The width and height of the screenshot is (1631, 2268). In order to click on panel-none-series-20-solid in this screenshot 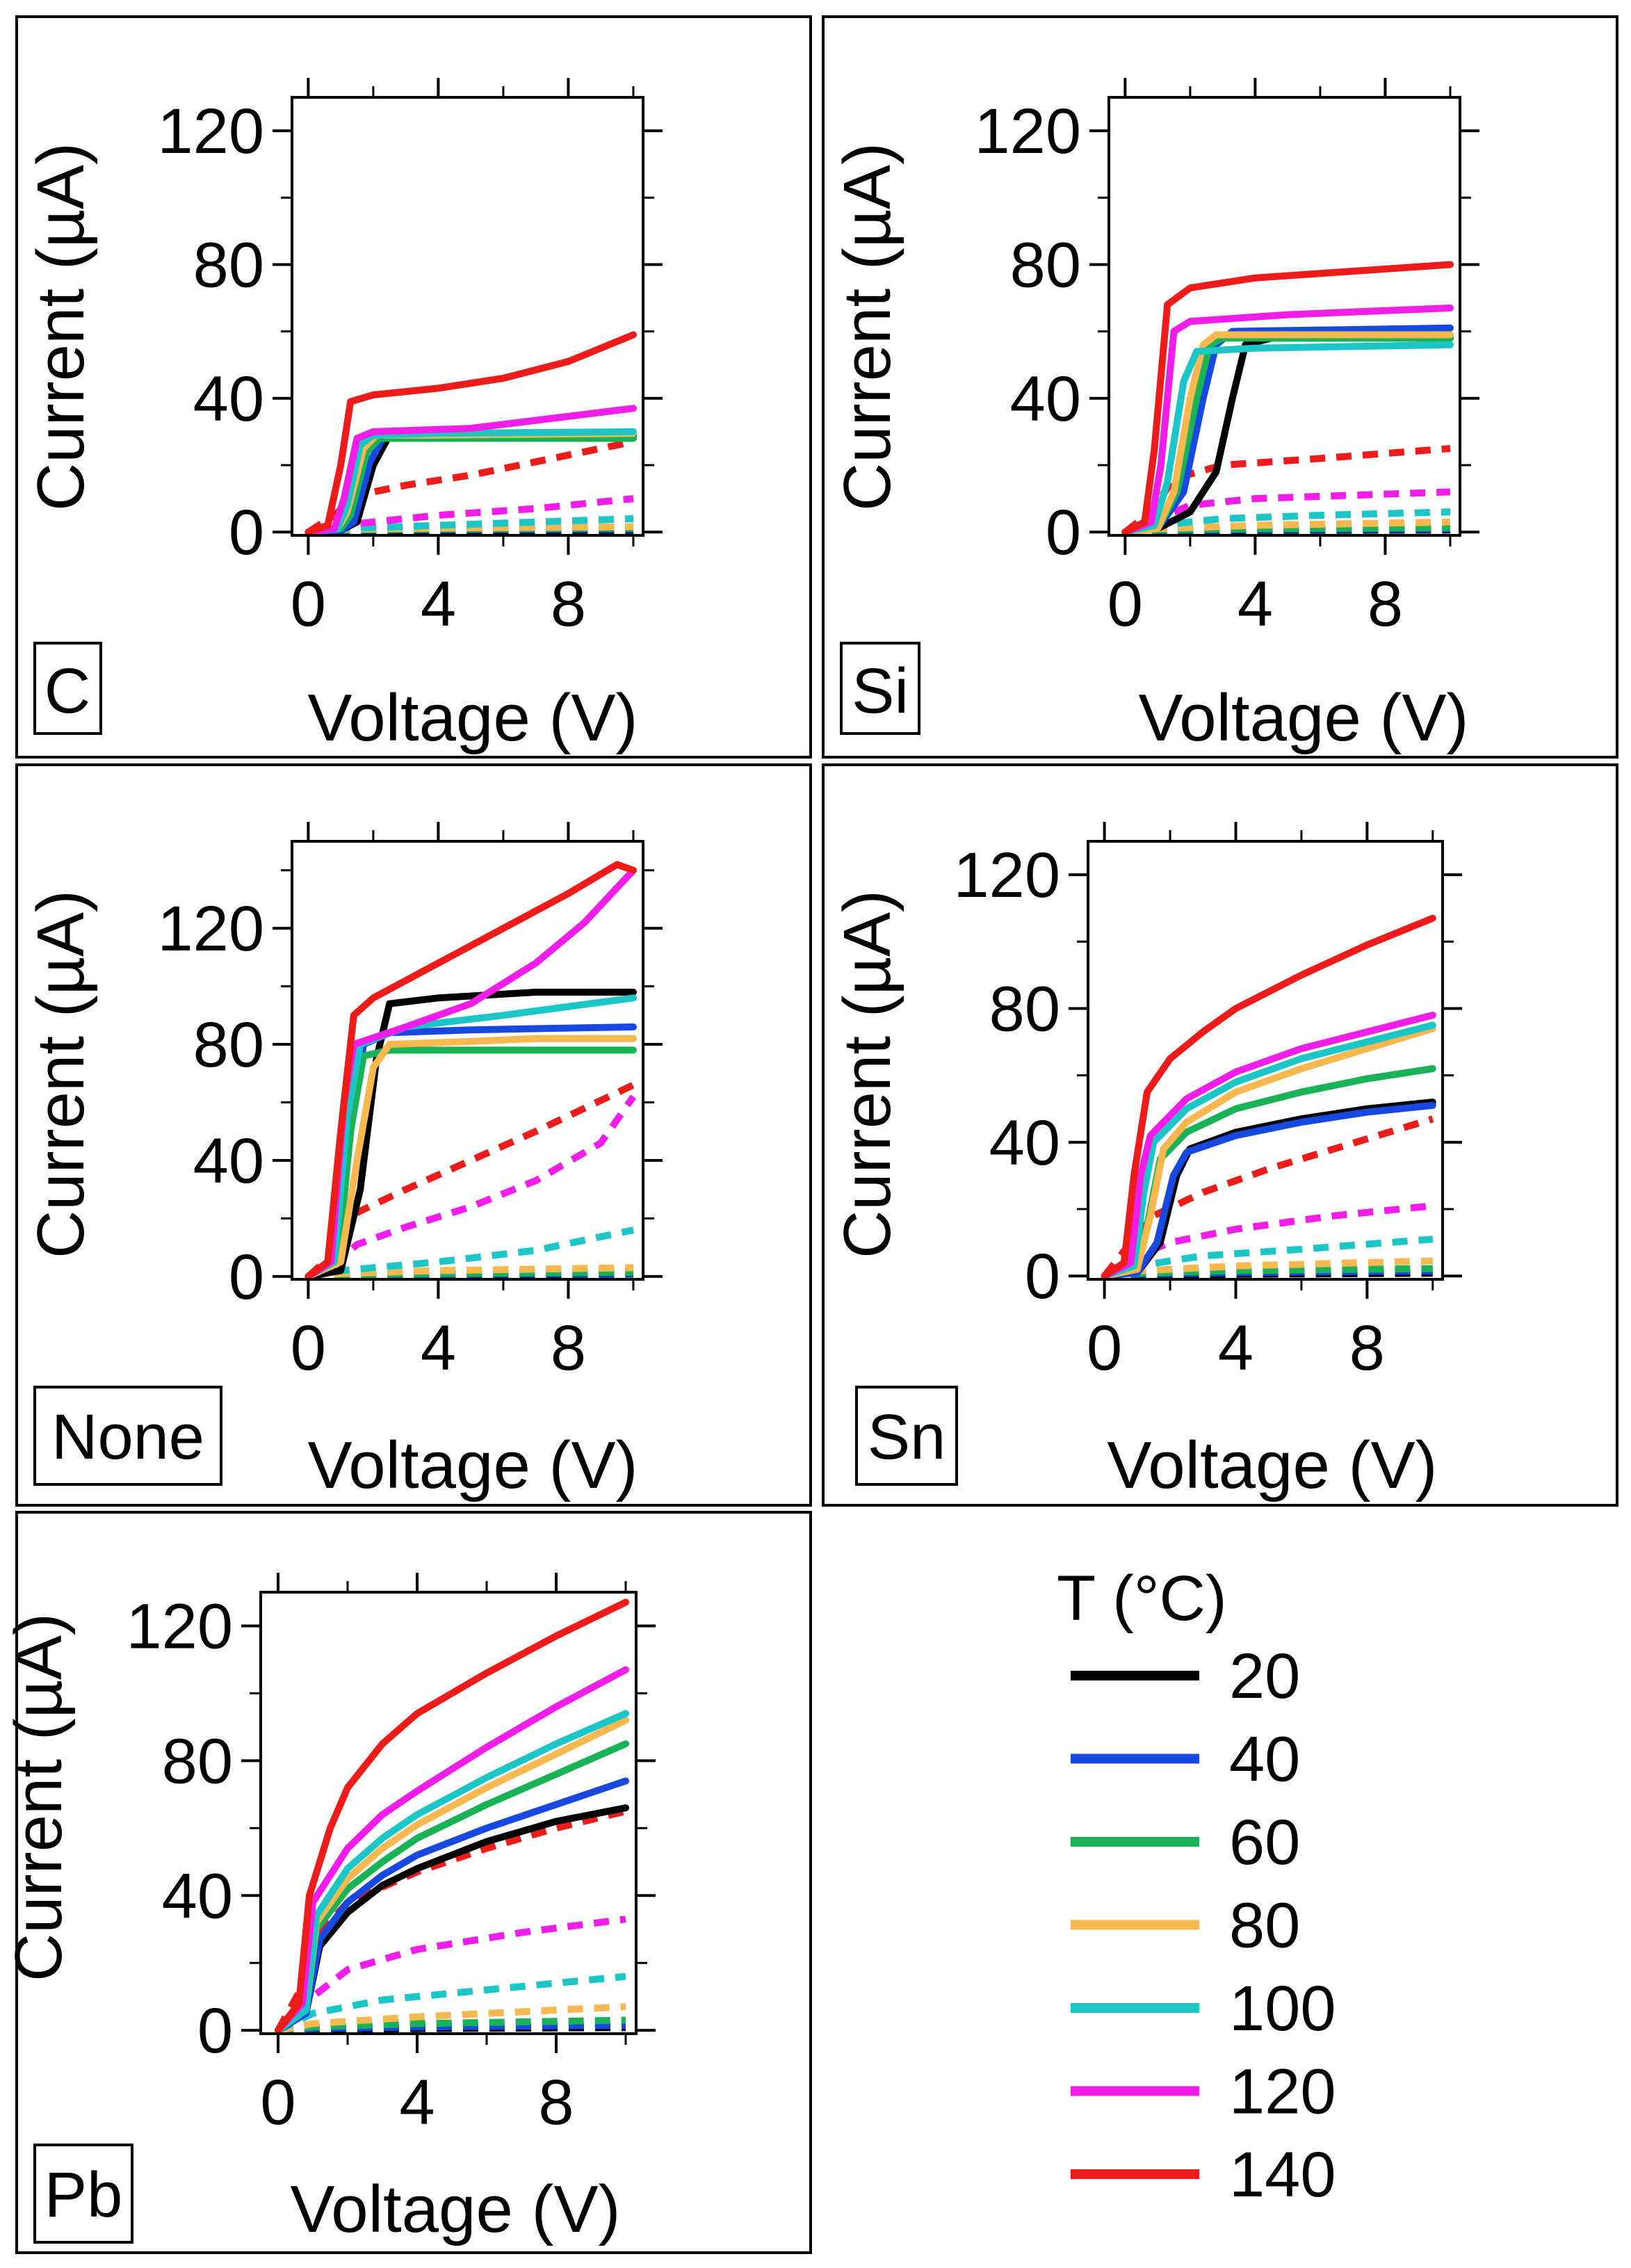, I will do `click(471, 1134)`.